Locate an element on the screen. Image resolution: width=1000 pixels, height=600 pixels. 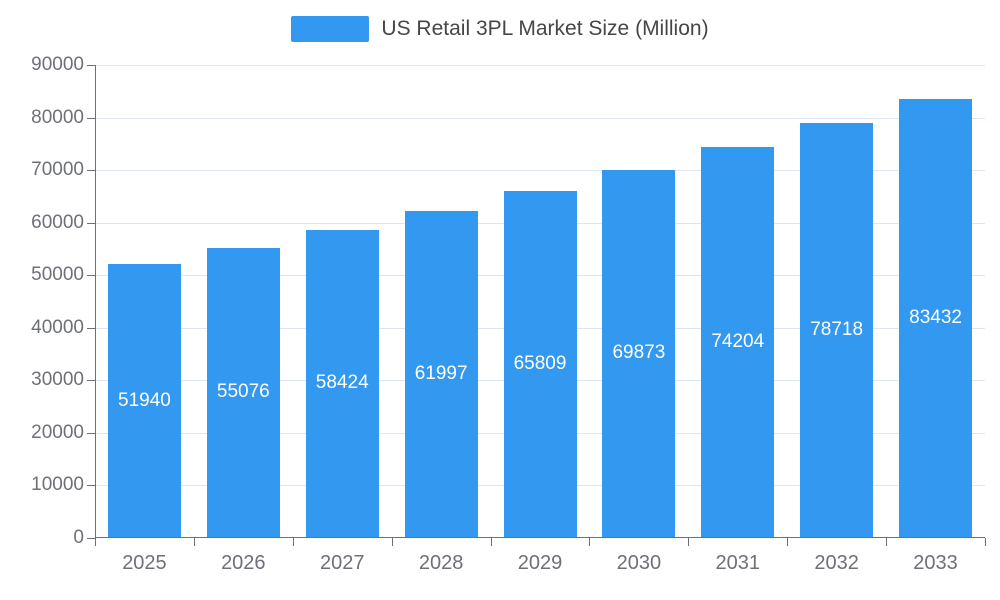
bar-value-label: 65809 is located at coordinates (540, 364).